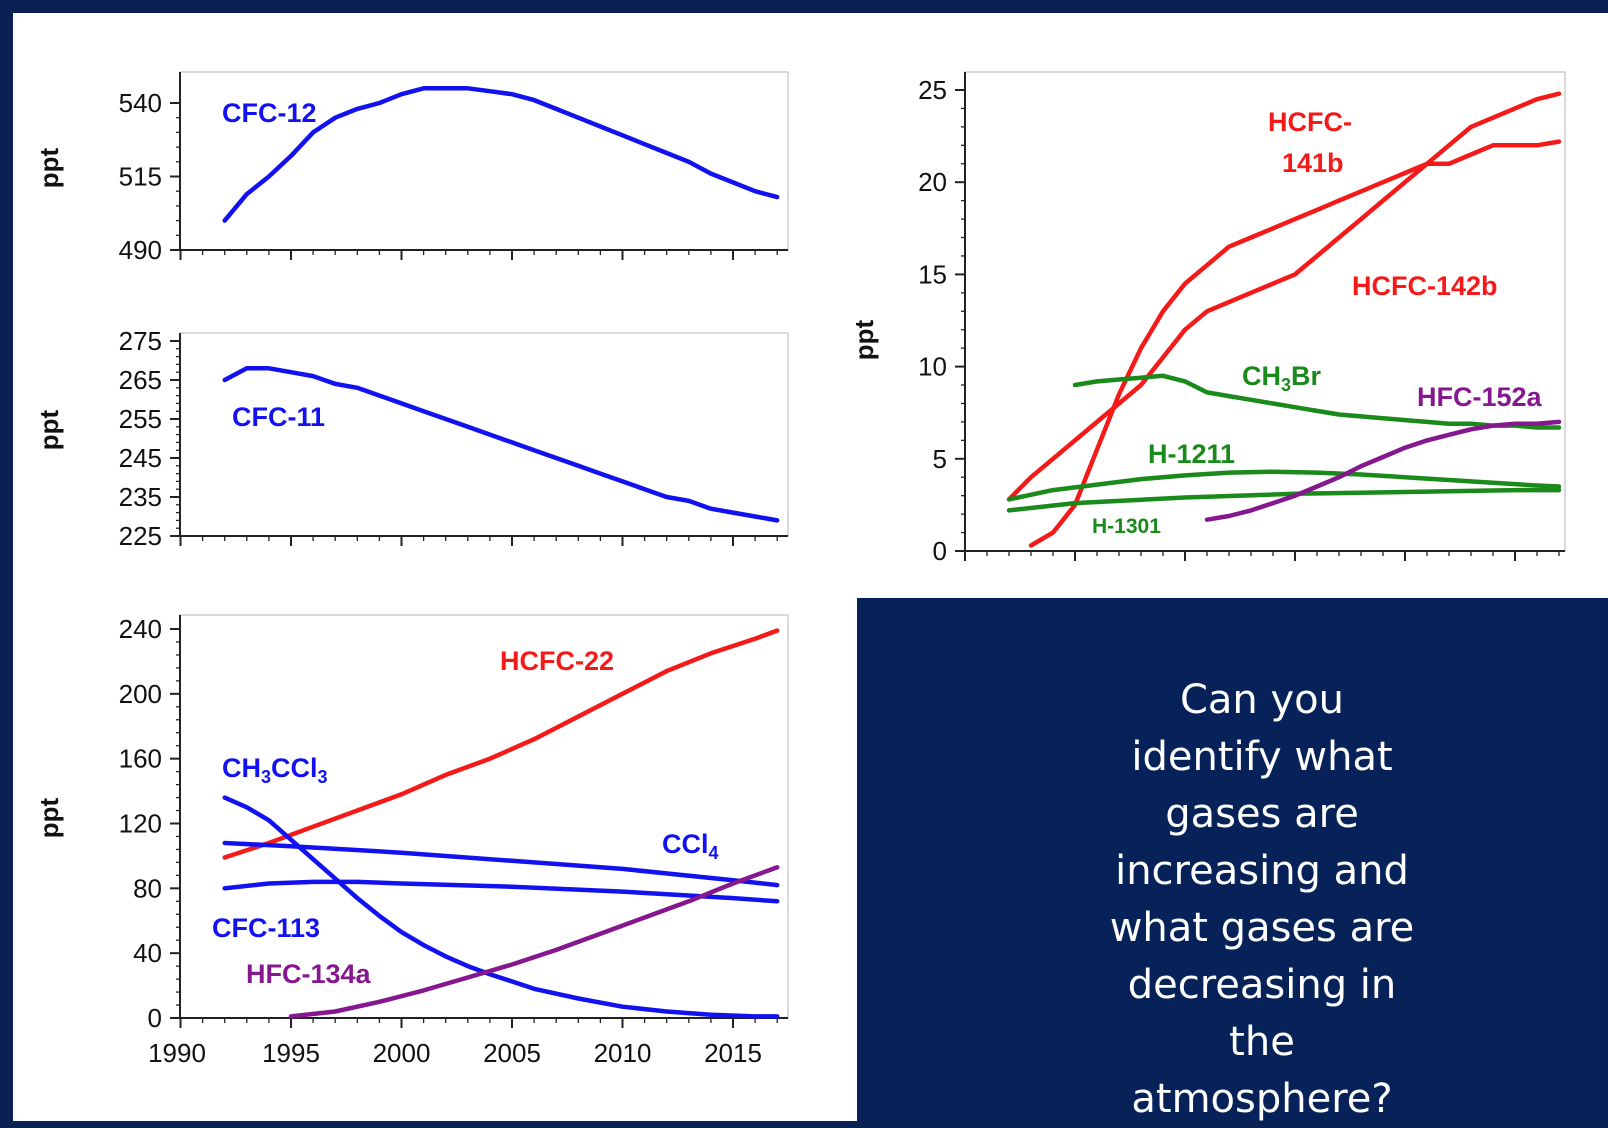 This screenshot has width=1608, height=1128. I want to click on label-hcfc-142b: HCFC-142b, so click(1425, 286).